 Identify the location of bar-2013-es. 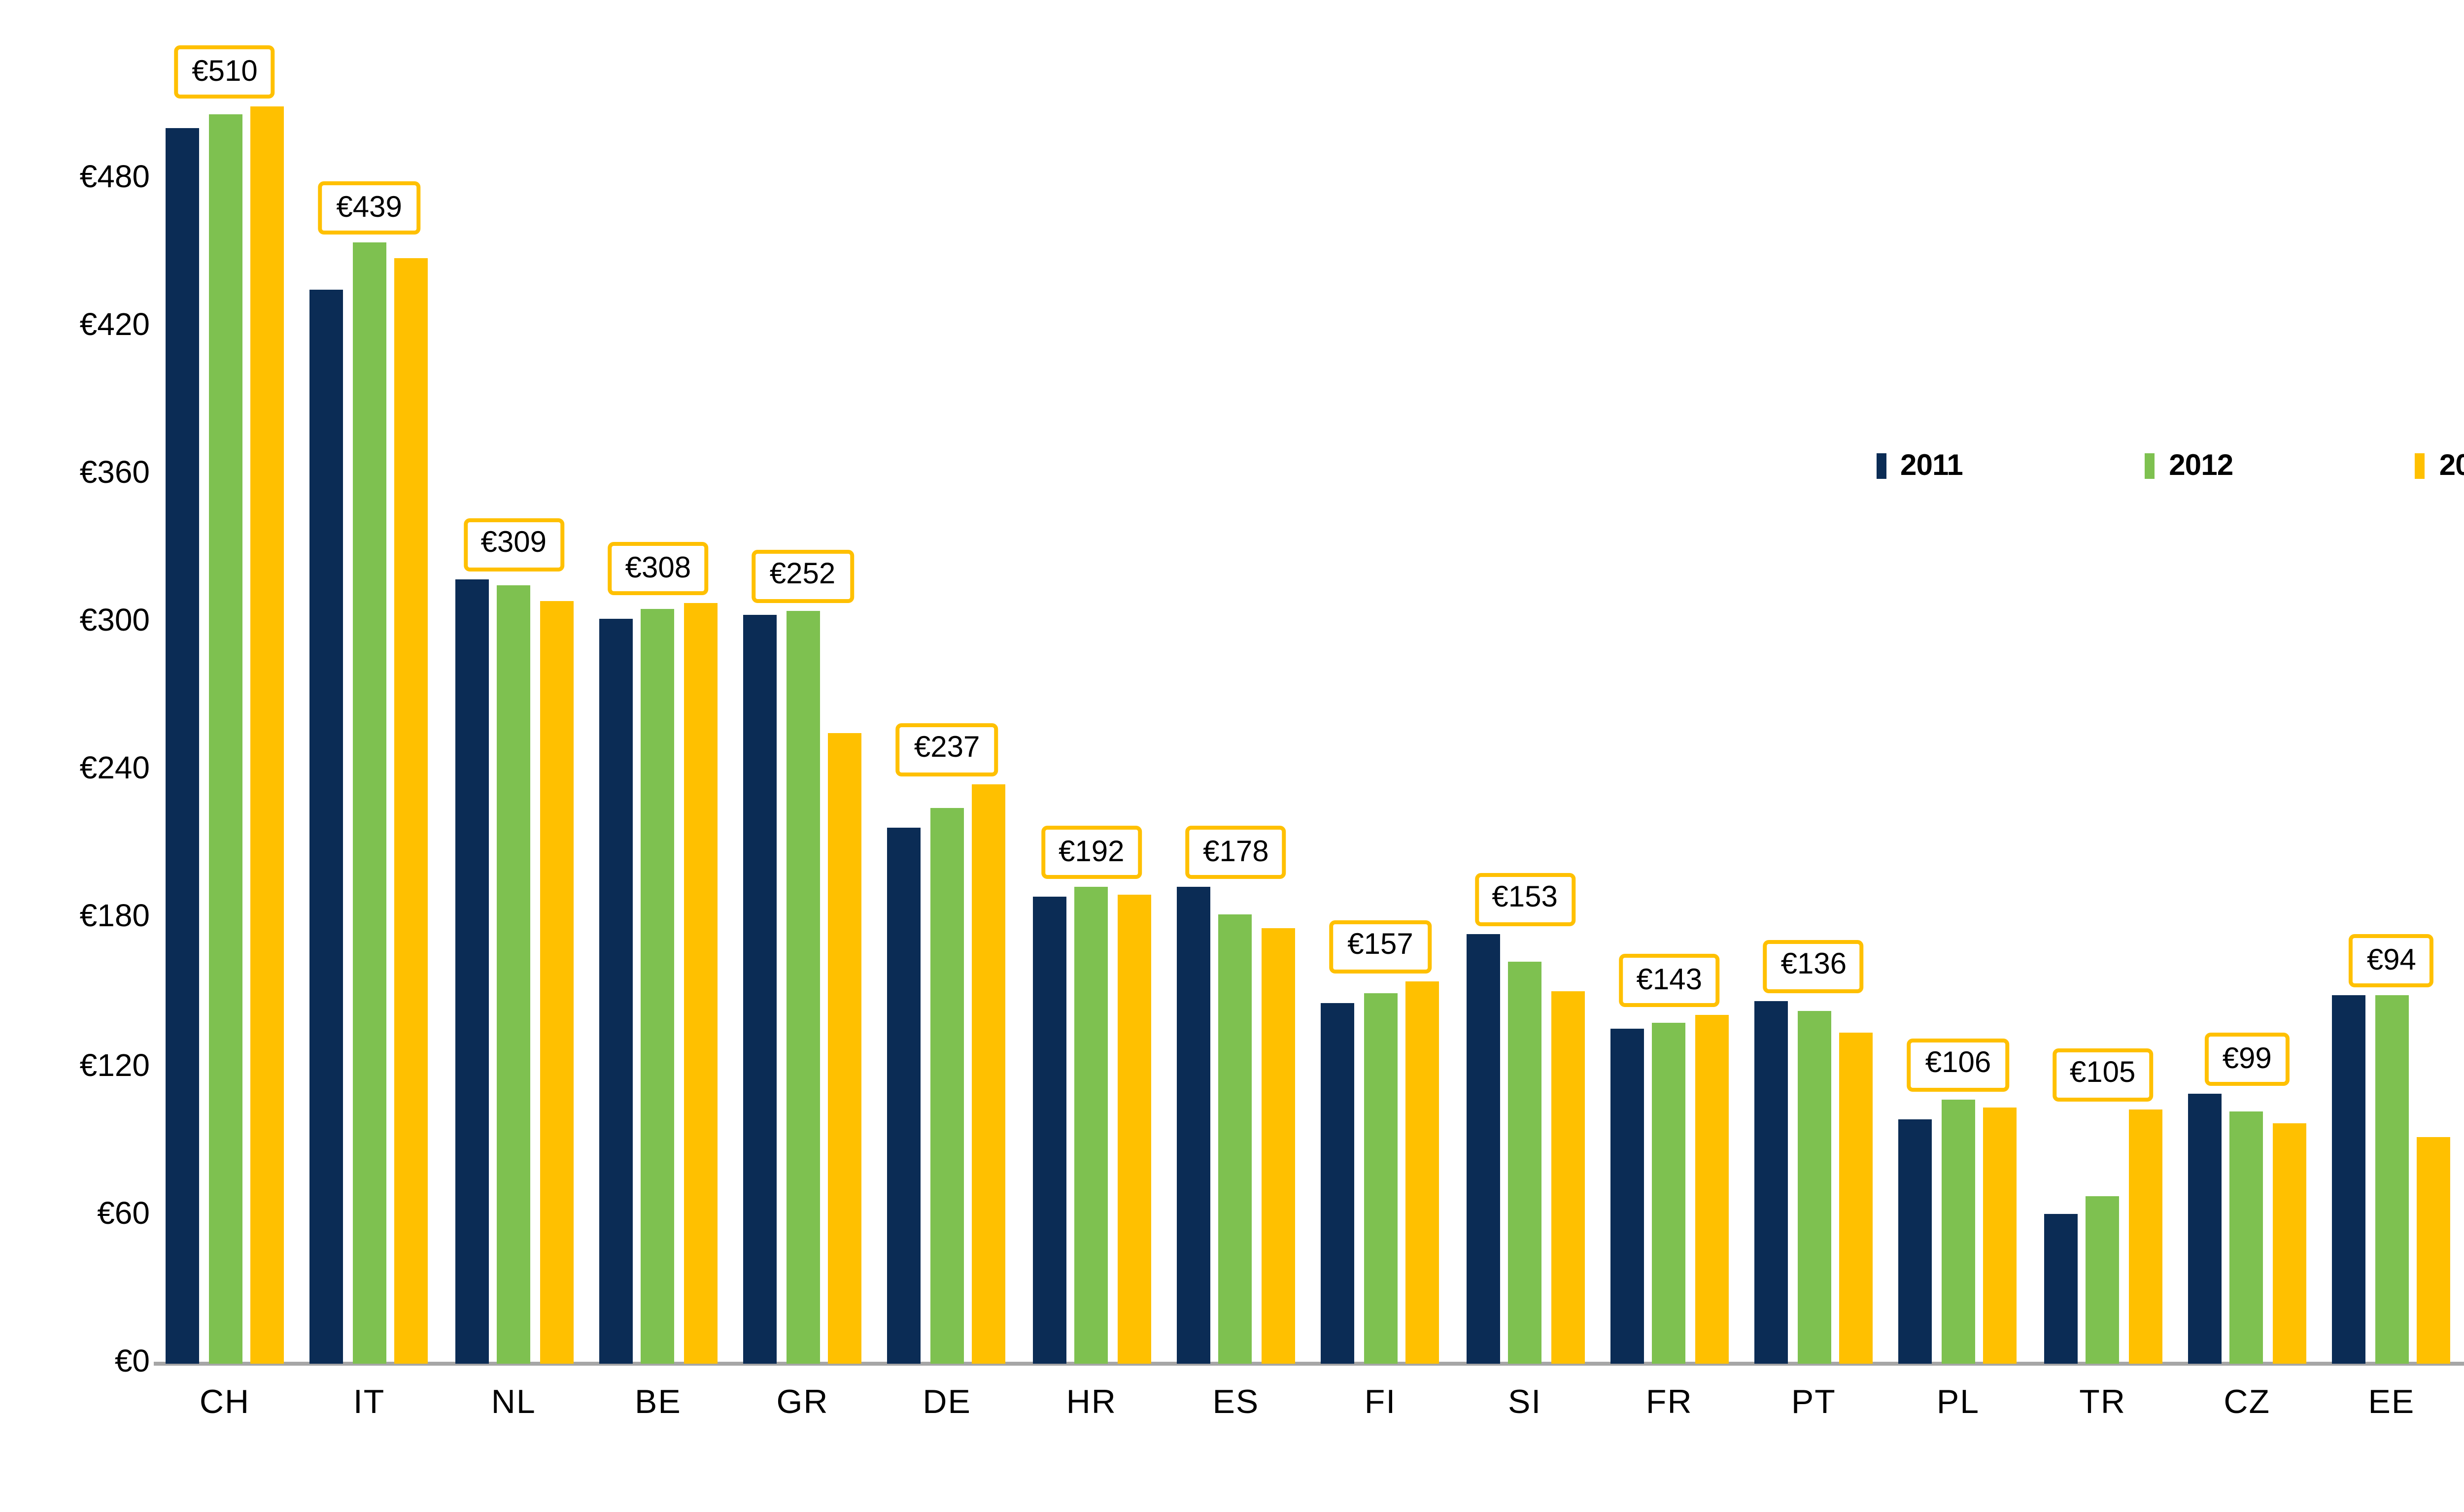
(1278, 1146).